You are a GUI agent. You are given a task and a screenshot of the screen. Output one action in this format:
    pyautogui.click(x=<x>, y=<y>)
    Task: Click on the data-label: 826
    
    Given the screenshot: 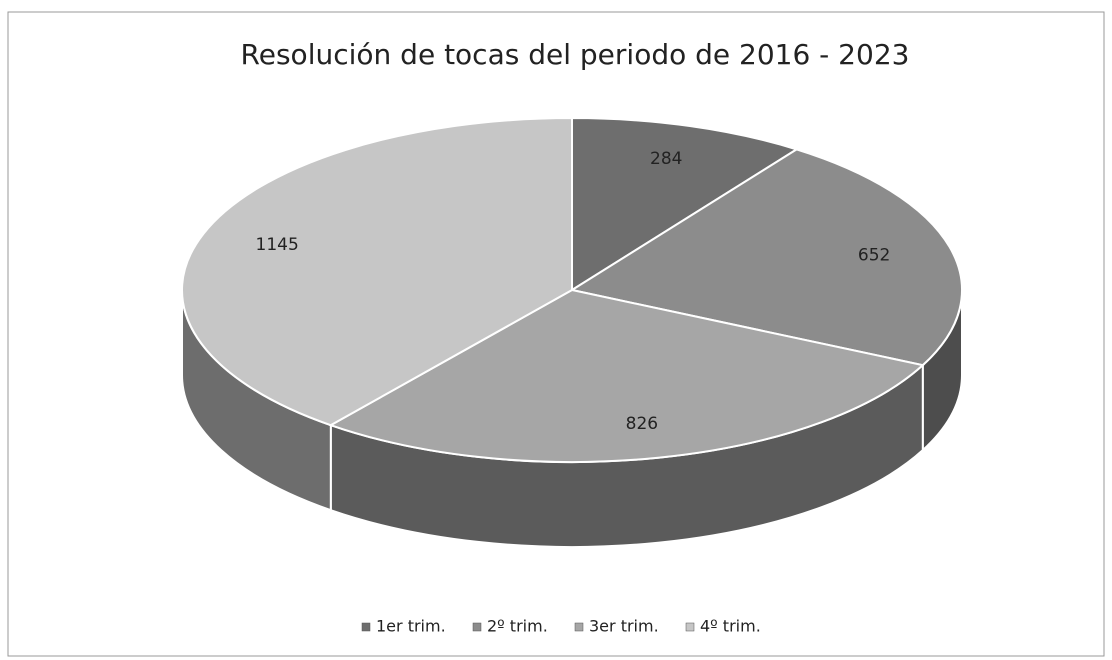 What is the action you would take?
    pyautogui.click(x=642, y=424)
    